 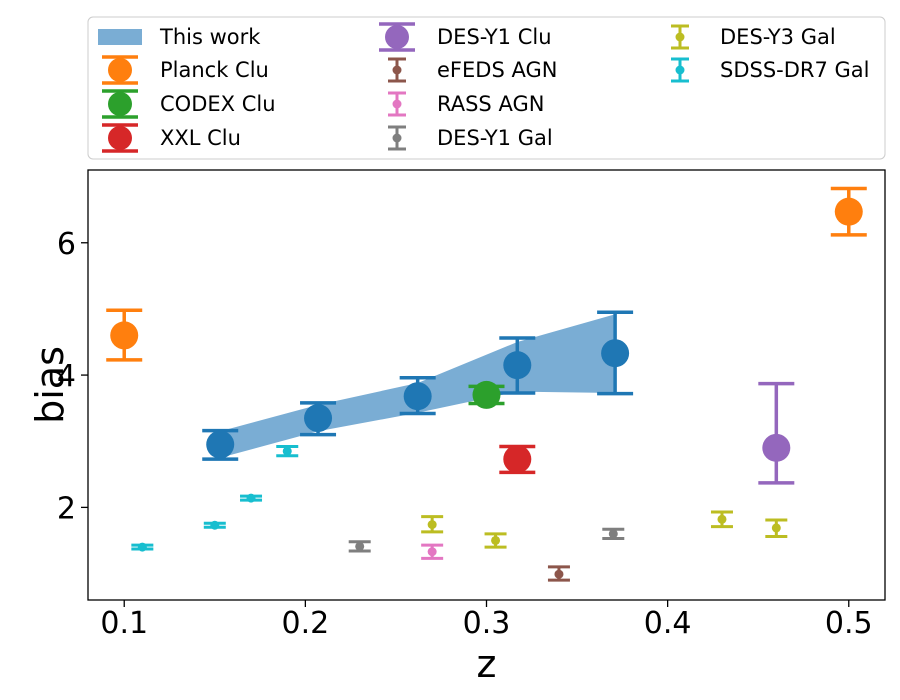 I want to click on point-rass-agn, so click(x=432, y=551).